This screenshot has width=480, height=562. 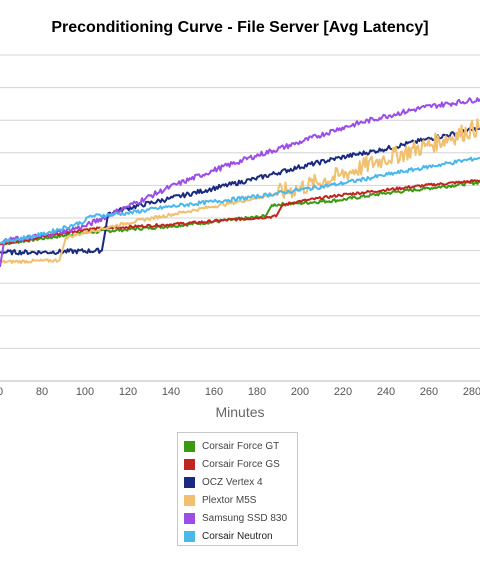 I want to click on x-tick-label: 140, so click(x=171, y=392).